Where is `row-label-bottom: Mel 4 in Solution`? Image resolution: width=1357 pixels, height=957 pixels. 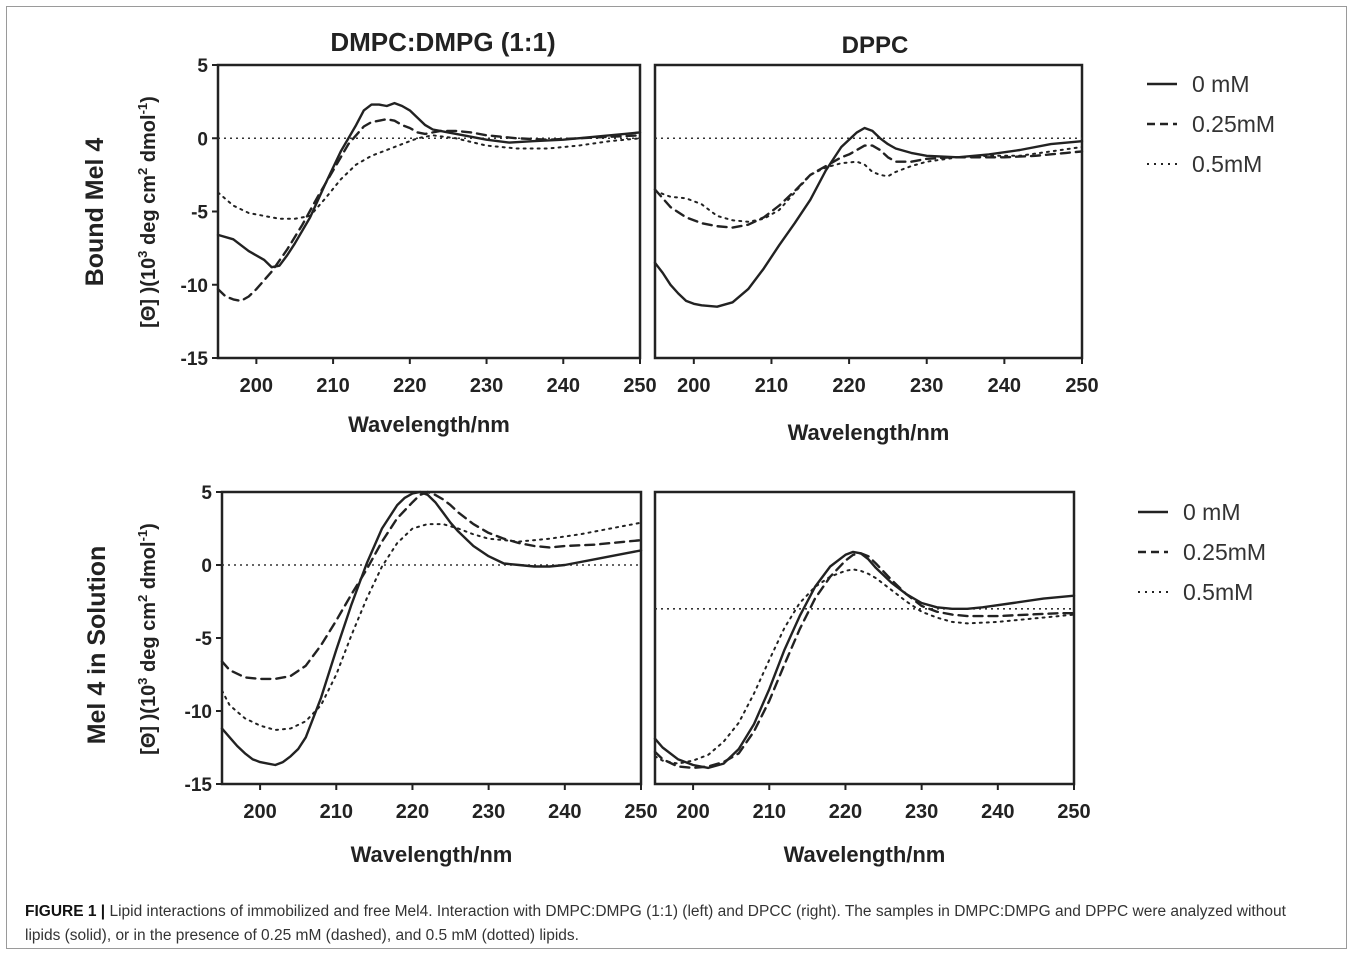 row-label-bottom: Mel 4 in Solution is located at coordinates (97, 645).